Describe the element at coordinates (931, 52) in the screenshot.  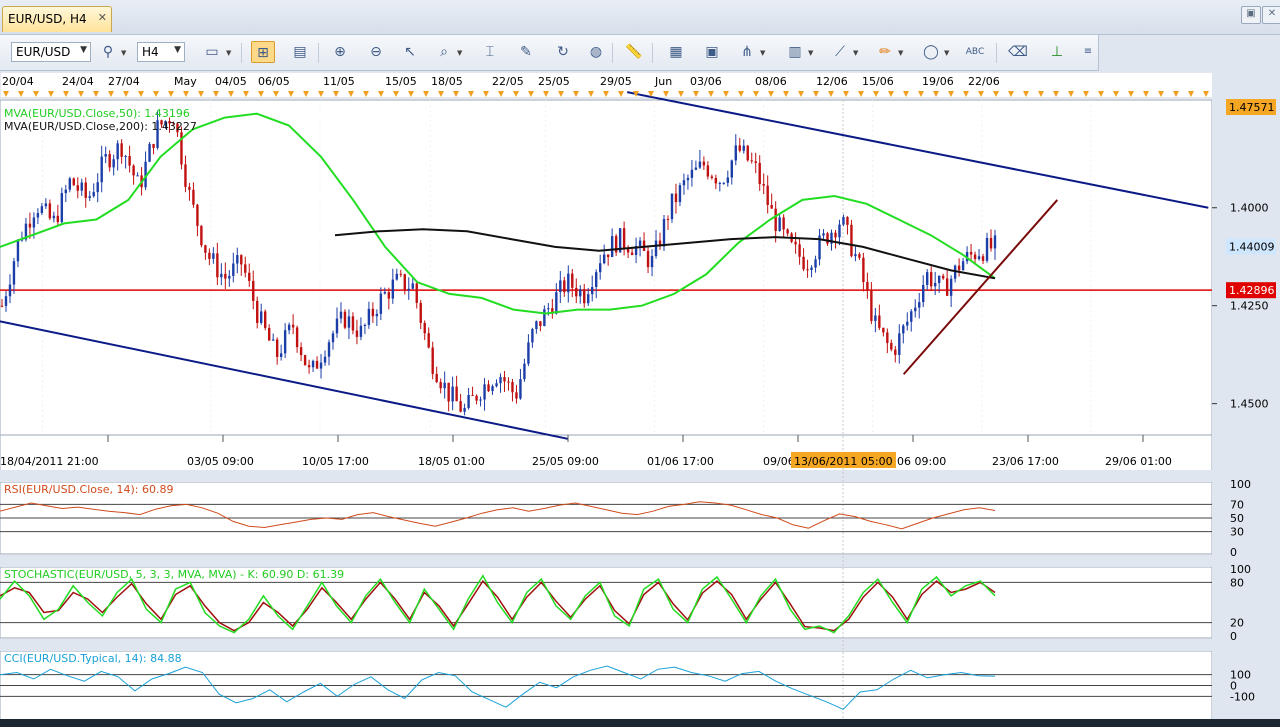
I see `ellipse-icon: ◯` at that location.